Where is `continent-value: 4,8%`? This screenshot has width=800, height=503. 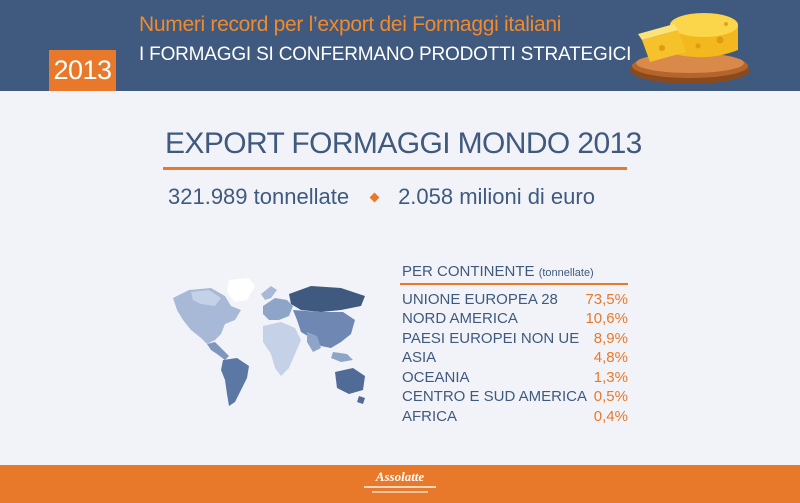 continent-value: 4,8% is located at coordinates (610, 357).